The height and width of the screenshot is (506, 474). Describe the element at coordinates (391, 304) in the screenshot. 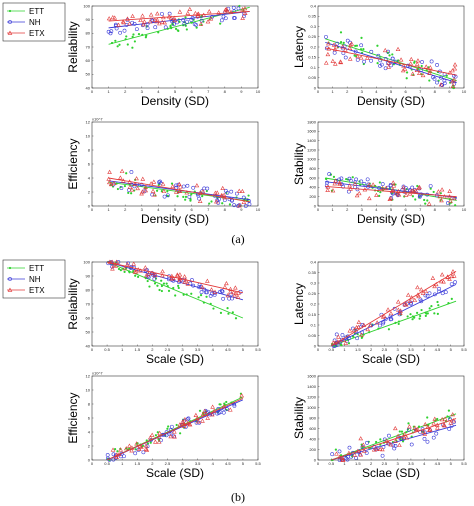

I see `plot-frame` at that location.